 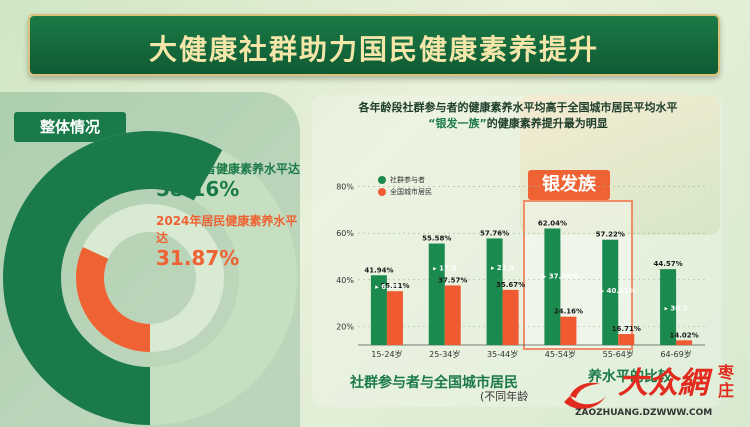 I want to click on headline-line: “银发一族”的健康素养提升最为明显, so click(x=518, y=124).